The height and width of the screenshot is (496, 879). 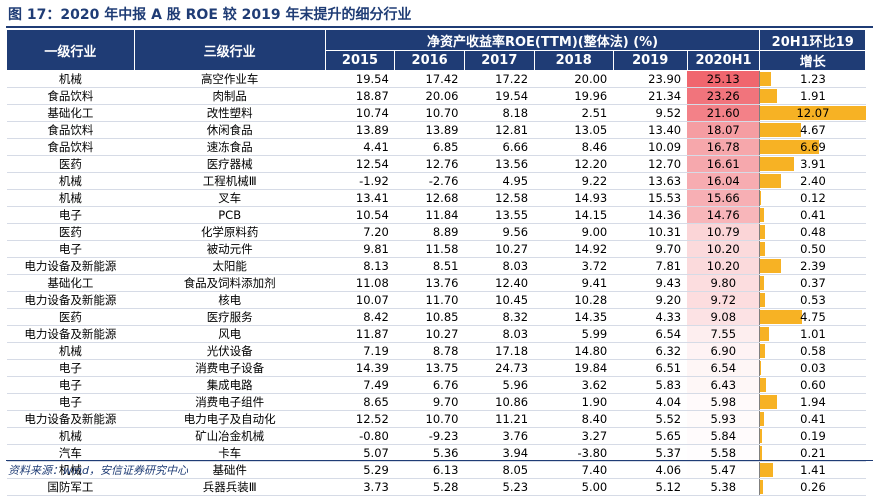 I want to click on cell-roe-value: 8.03, so click(x=499, y=266).